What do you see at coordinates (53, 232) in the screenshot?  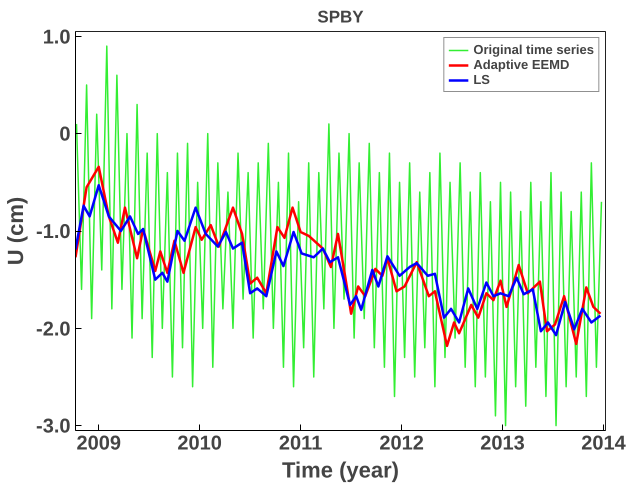 I see `y-tick-label: -1.0` at bounding box center [53, 232].